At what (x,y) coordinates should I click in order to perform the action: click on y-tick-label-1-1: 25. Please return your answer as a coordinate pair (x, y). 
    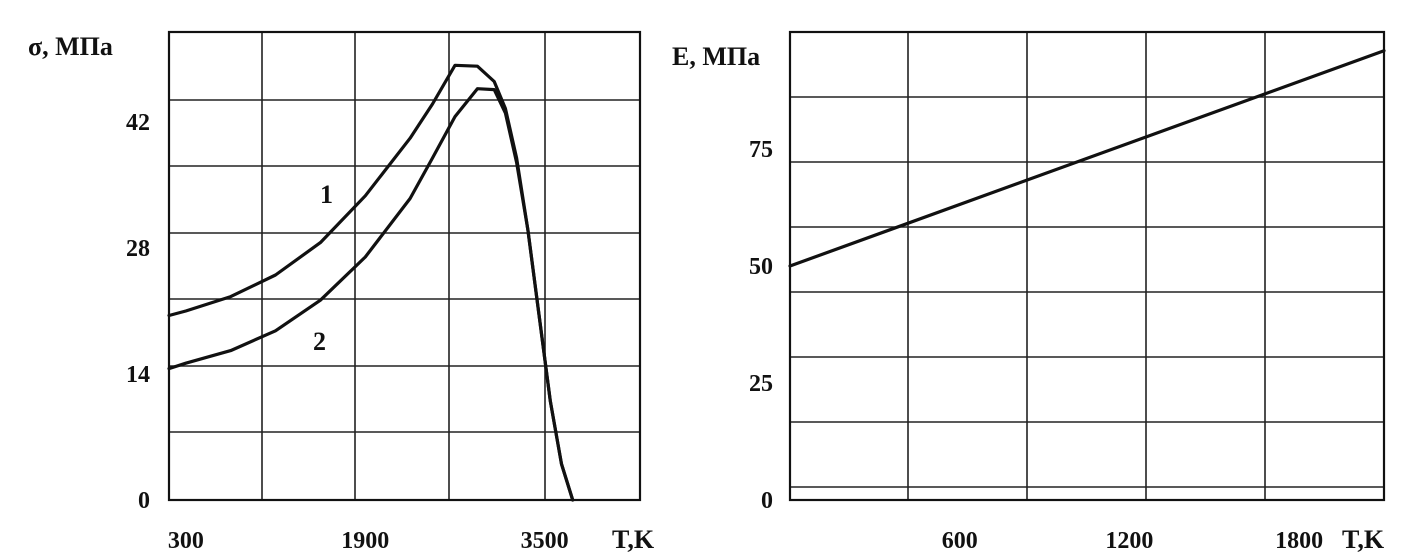
    Looking at the image, I should click on (761, 384).